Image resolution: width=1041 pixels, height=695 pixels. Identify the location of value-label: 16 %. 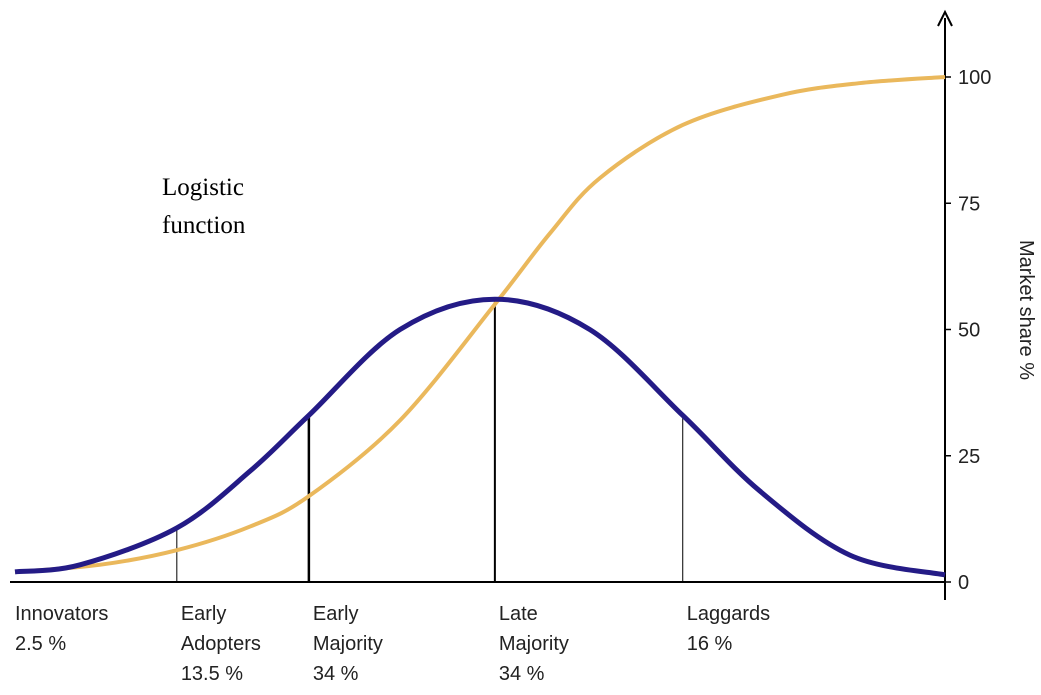
(710, 644).